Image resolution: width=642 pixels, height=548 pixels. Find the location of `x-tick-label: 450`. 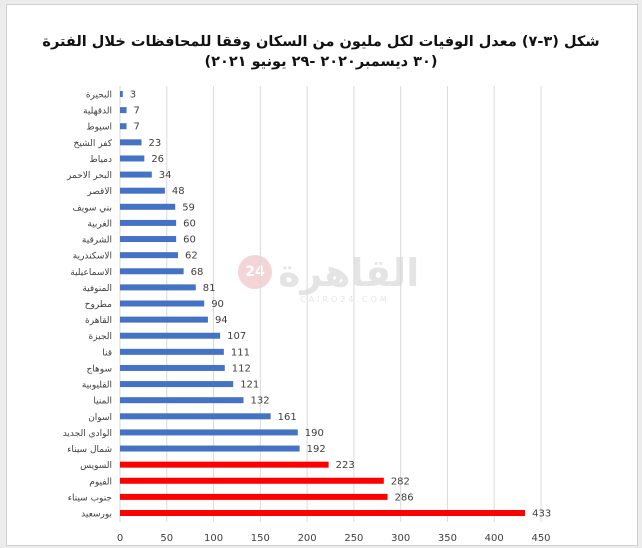

x-tick-label: 450 is located at coordinates (540, 538).